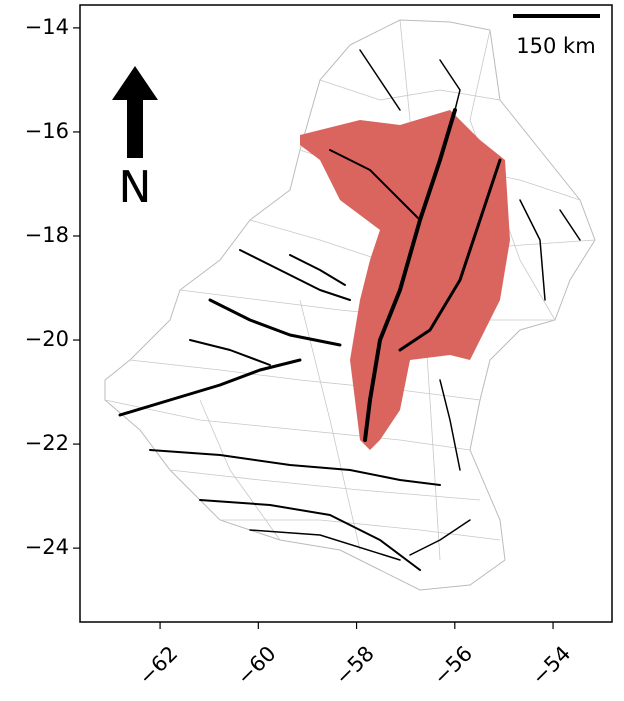 The width and height of the screenshot is (624, 701). Describe the element at coordinates (453, 665) in the screenshot. I see `x-tick-label: −56` at that location.